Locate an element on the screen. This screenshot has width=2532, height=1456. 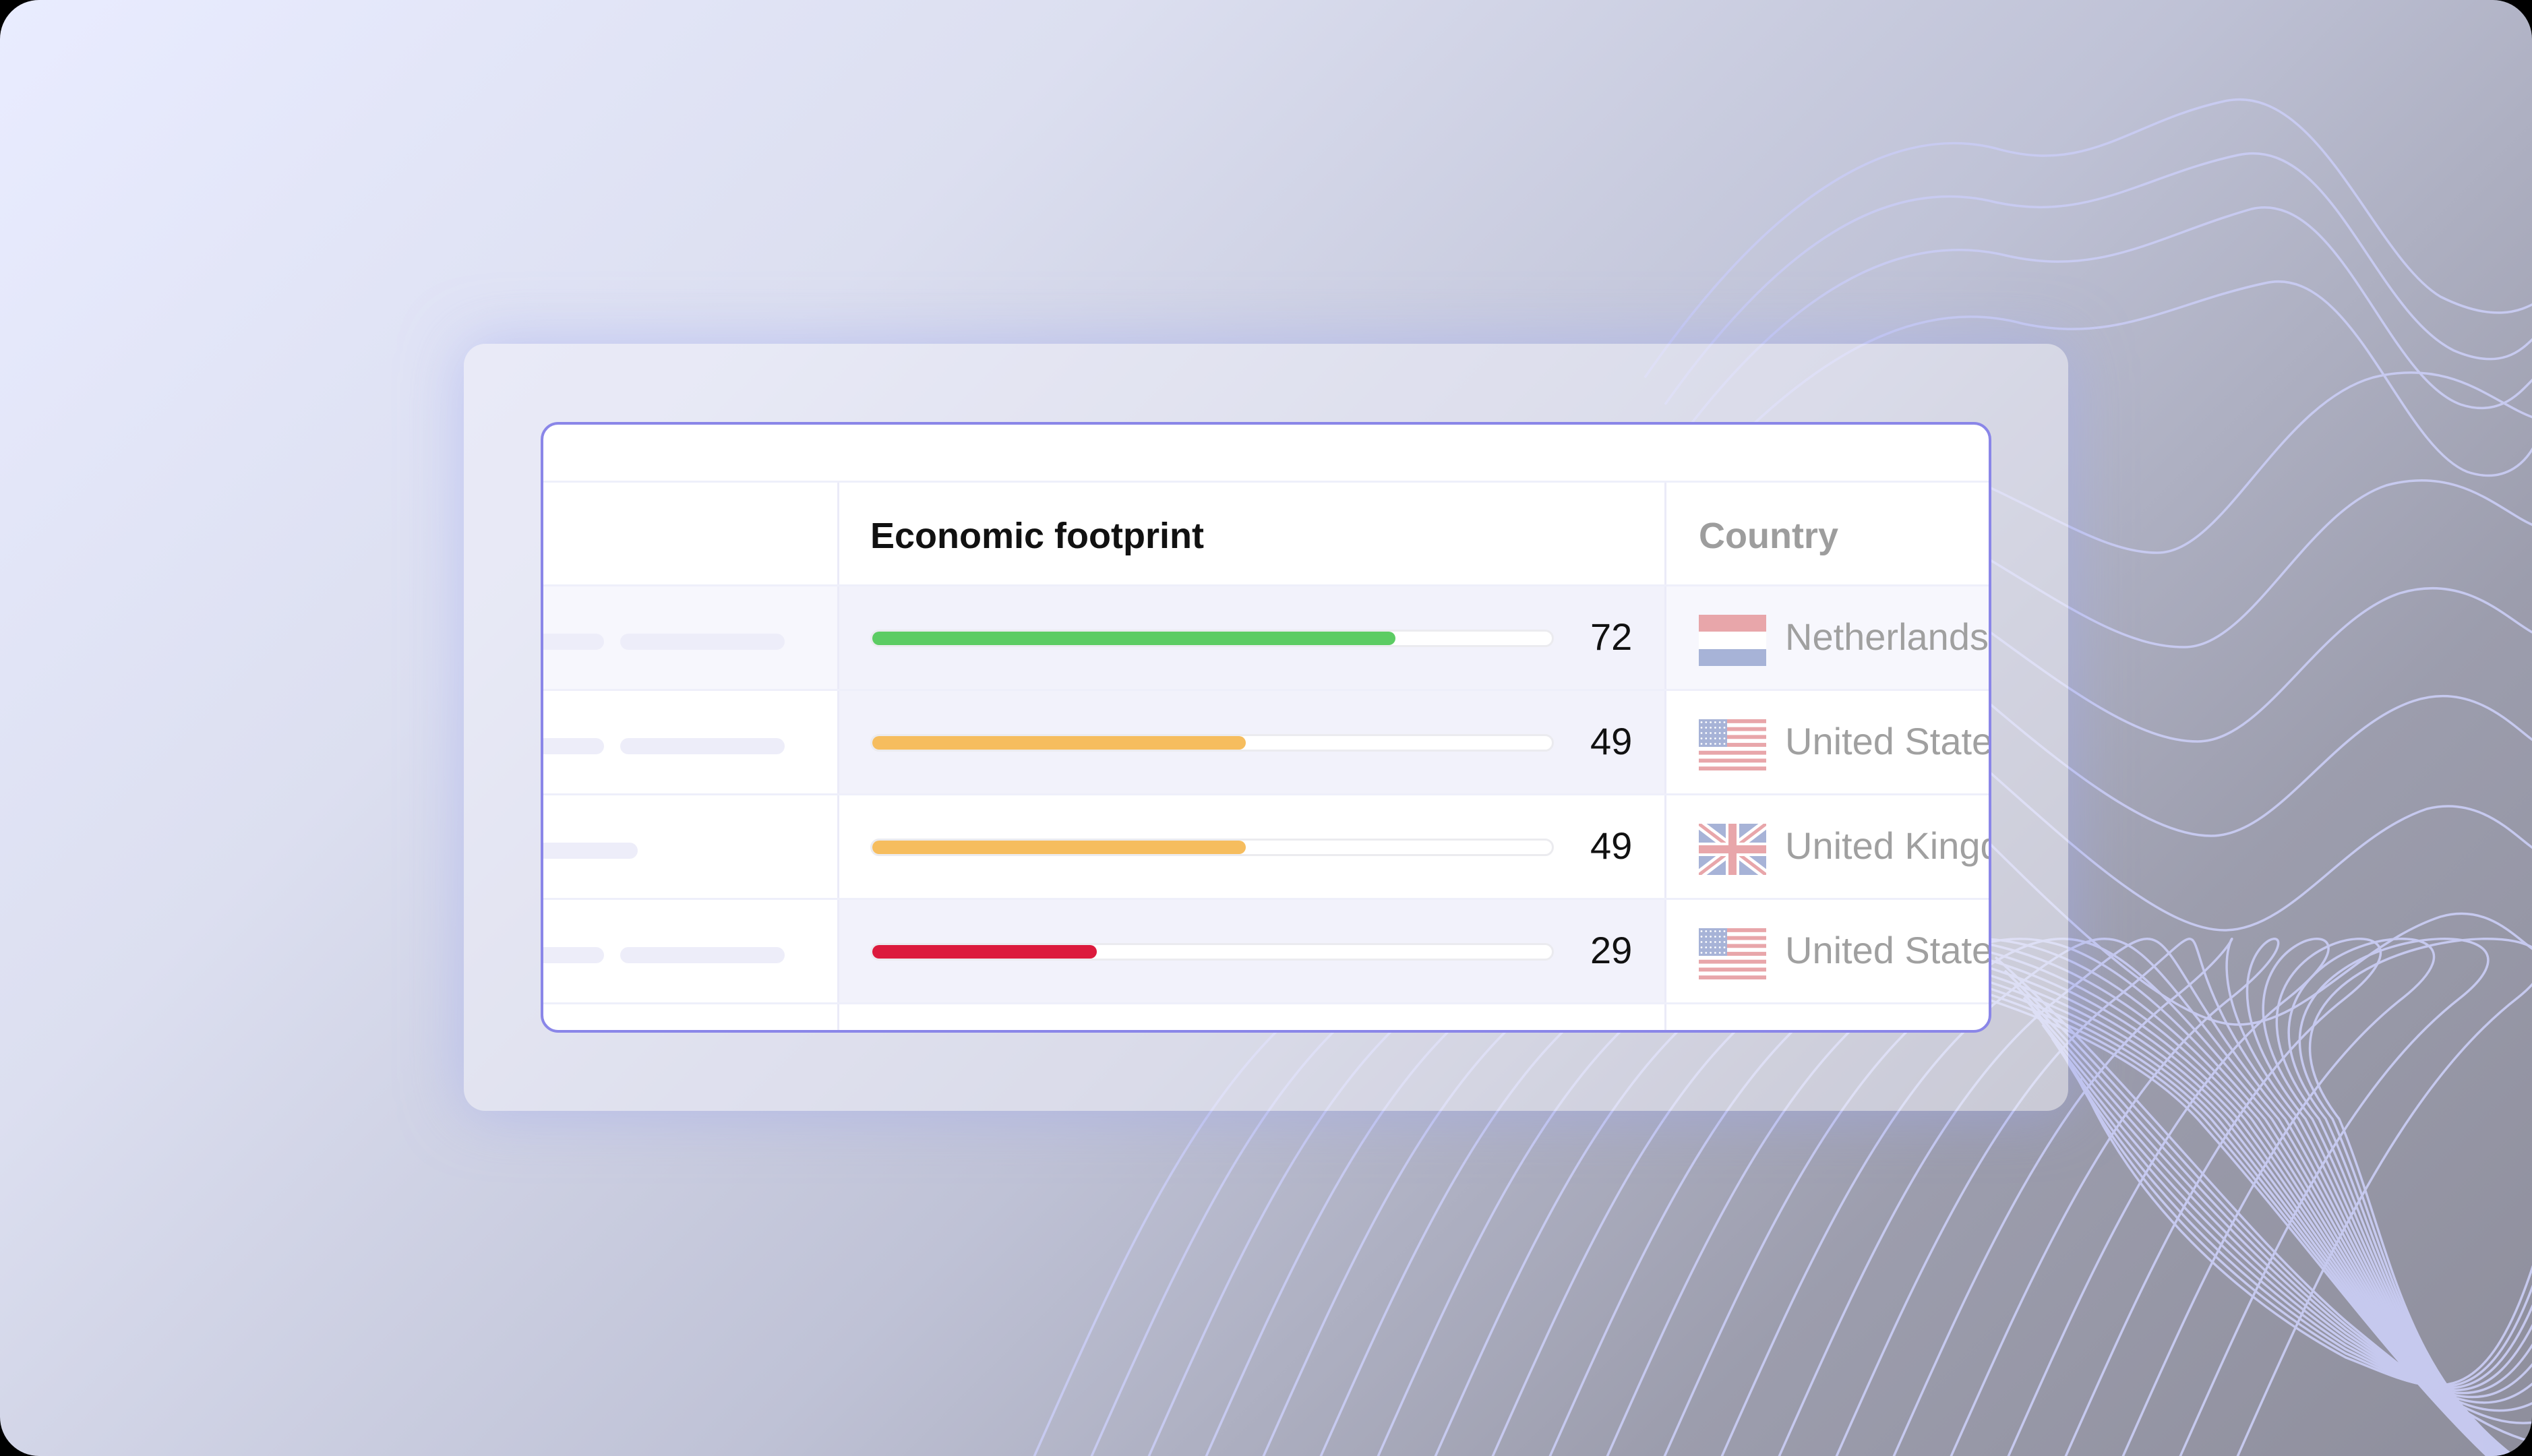
economic-footprint-cell: 29 is located at coordinates (1252, 951).